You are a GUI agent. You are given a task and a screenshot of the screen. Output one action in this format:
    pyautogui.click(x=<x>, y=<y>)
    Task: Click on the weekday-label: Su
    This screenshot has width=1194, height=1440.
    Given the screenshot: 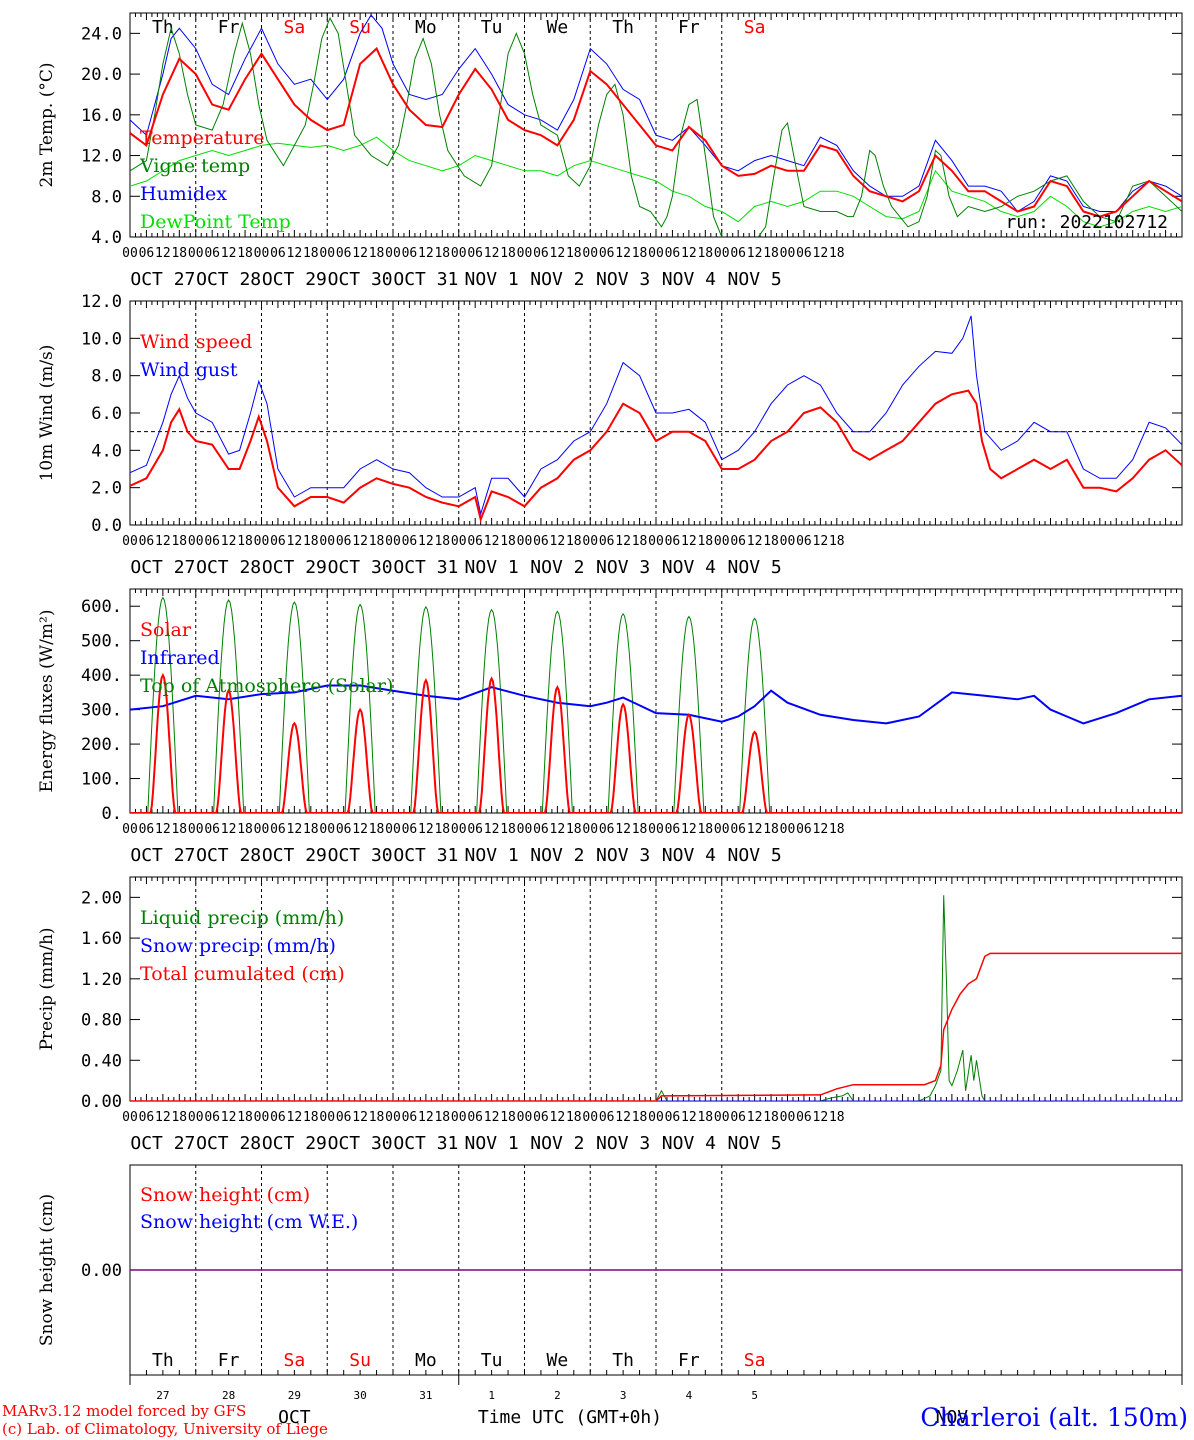 What is the action you would take?
    pyautogui.click(x=360, y=27)
    